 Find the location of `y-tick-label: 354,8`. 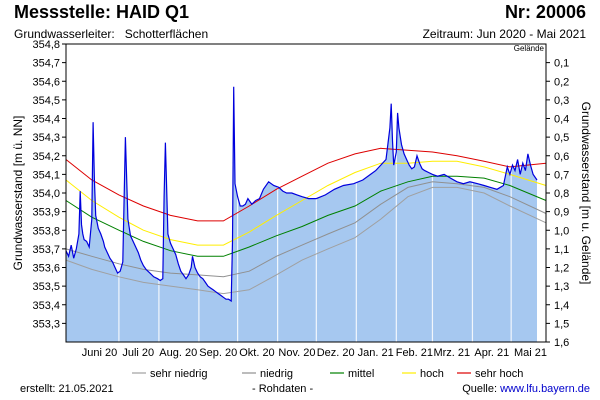

y-tick-label: 354,8 is located at coordinates (46, 45).